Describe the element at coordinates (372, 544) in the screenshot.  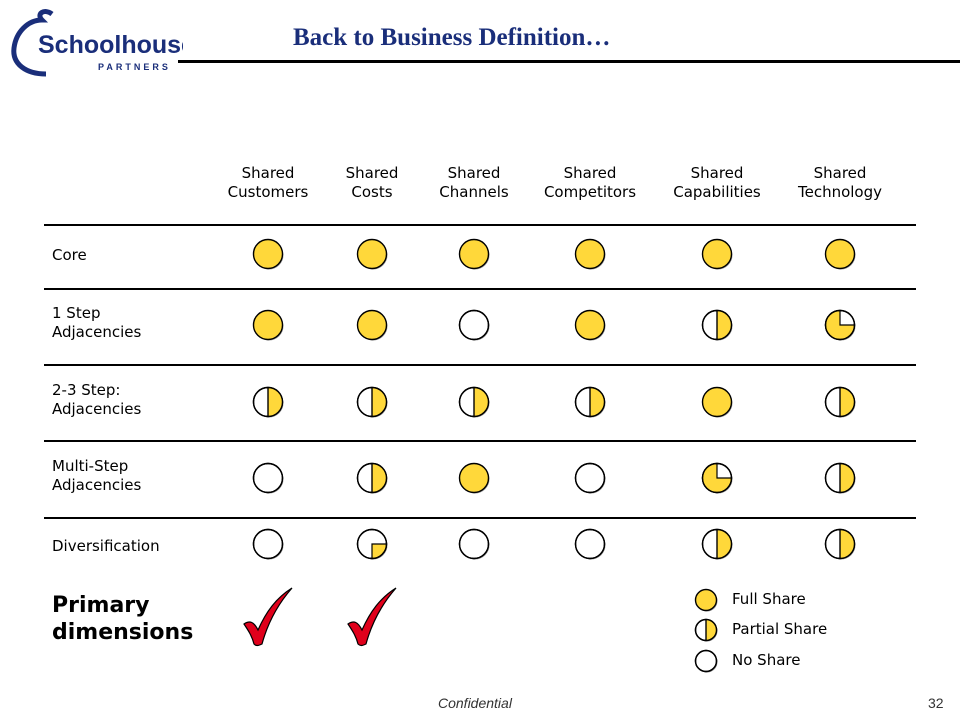
I see `share-circle-quarter` at that location.